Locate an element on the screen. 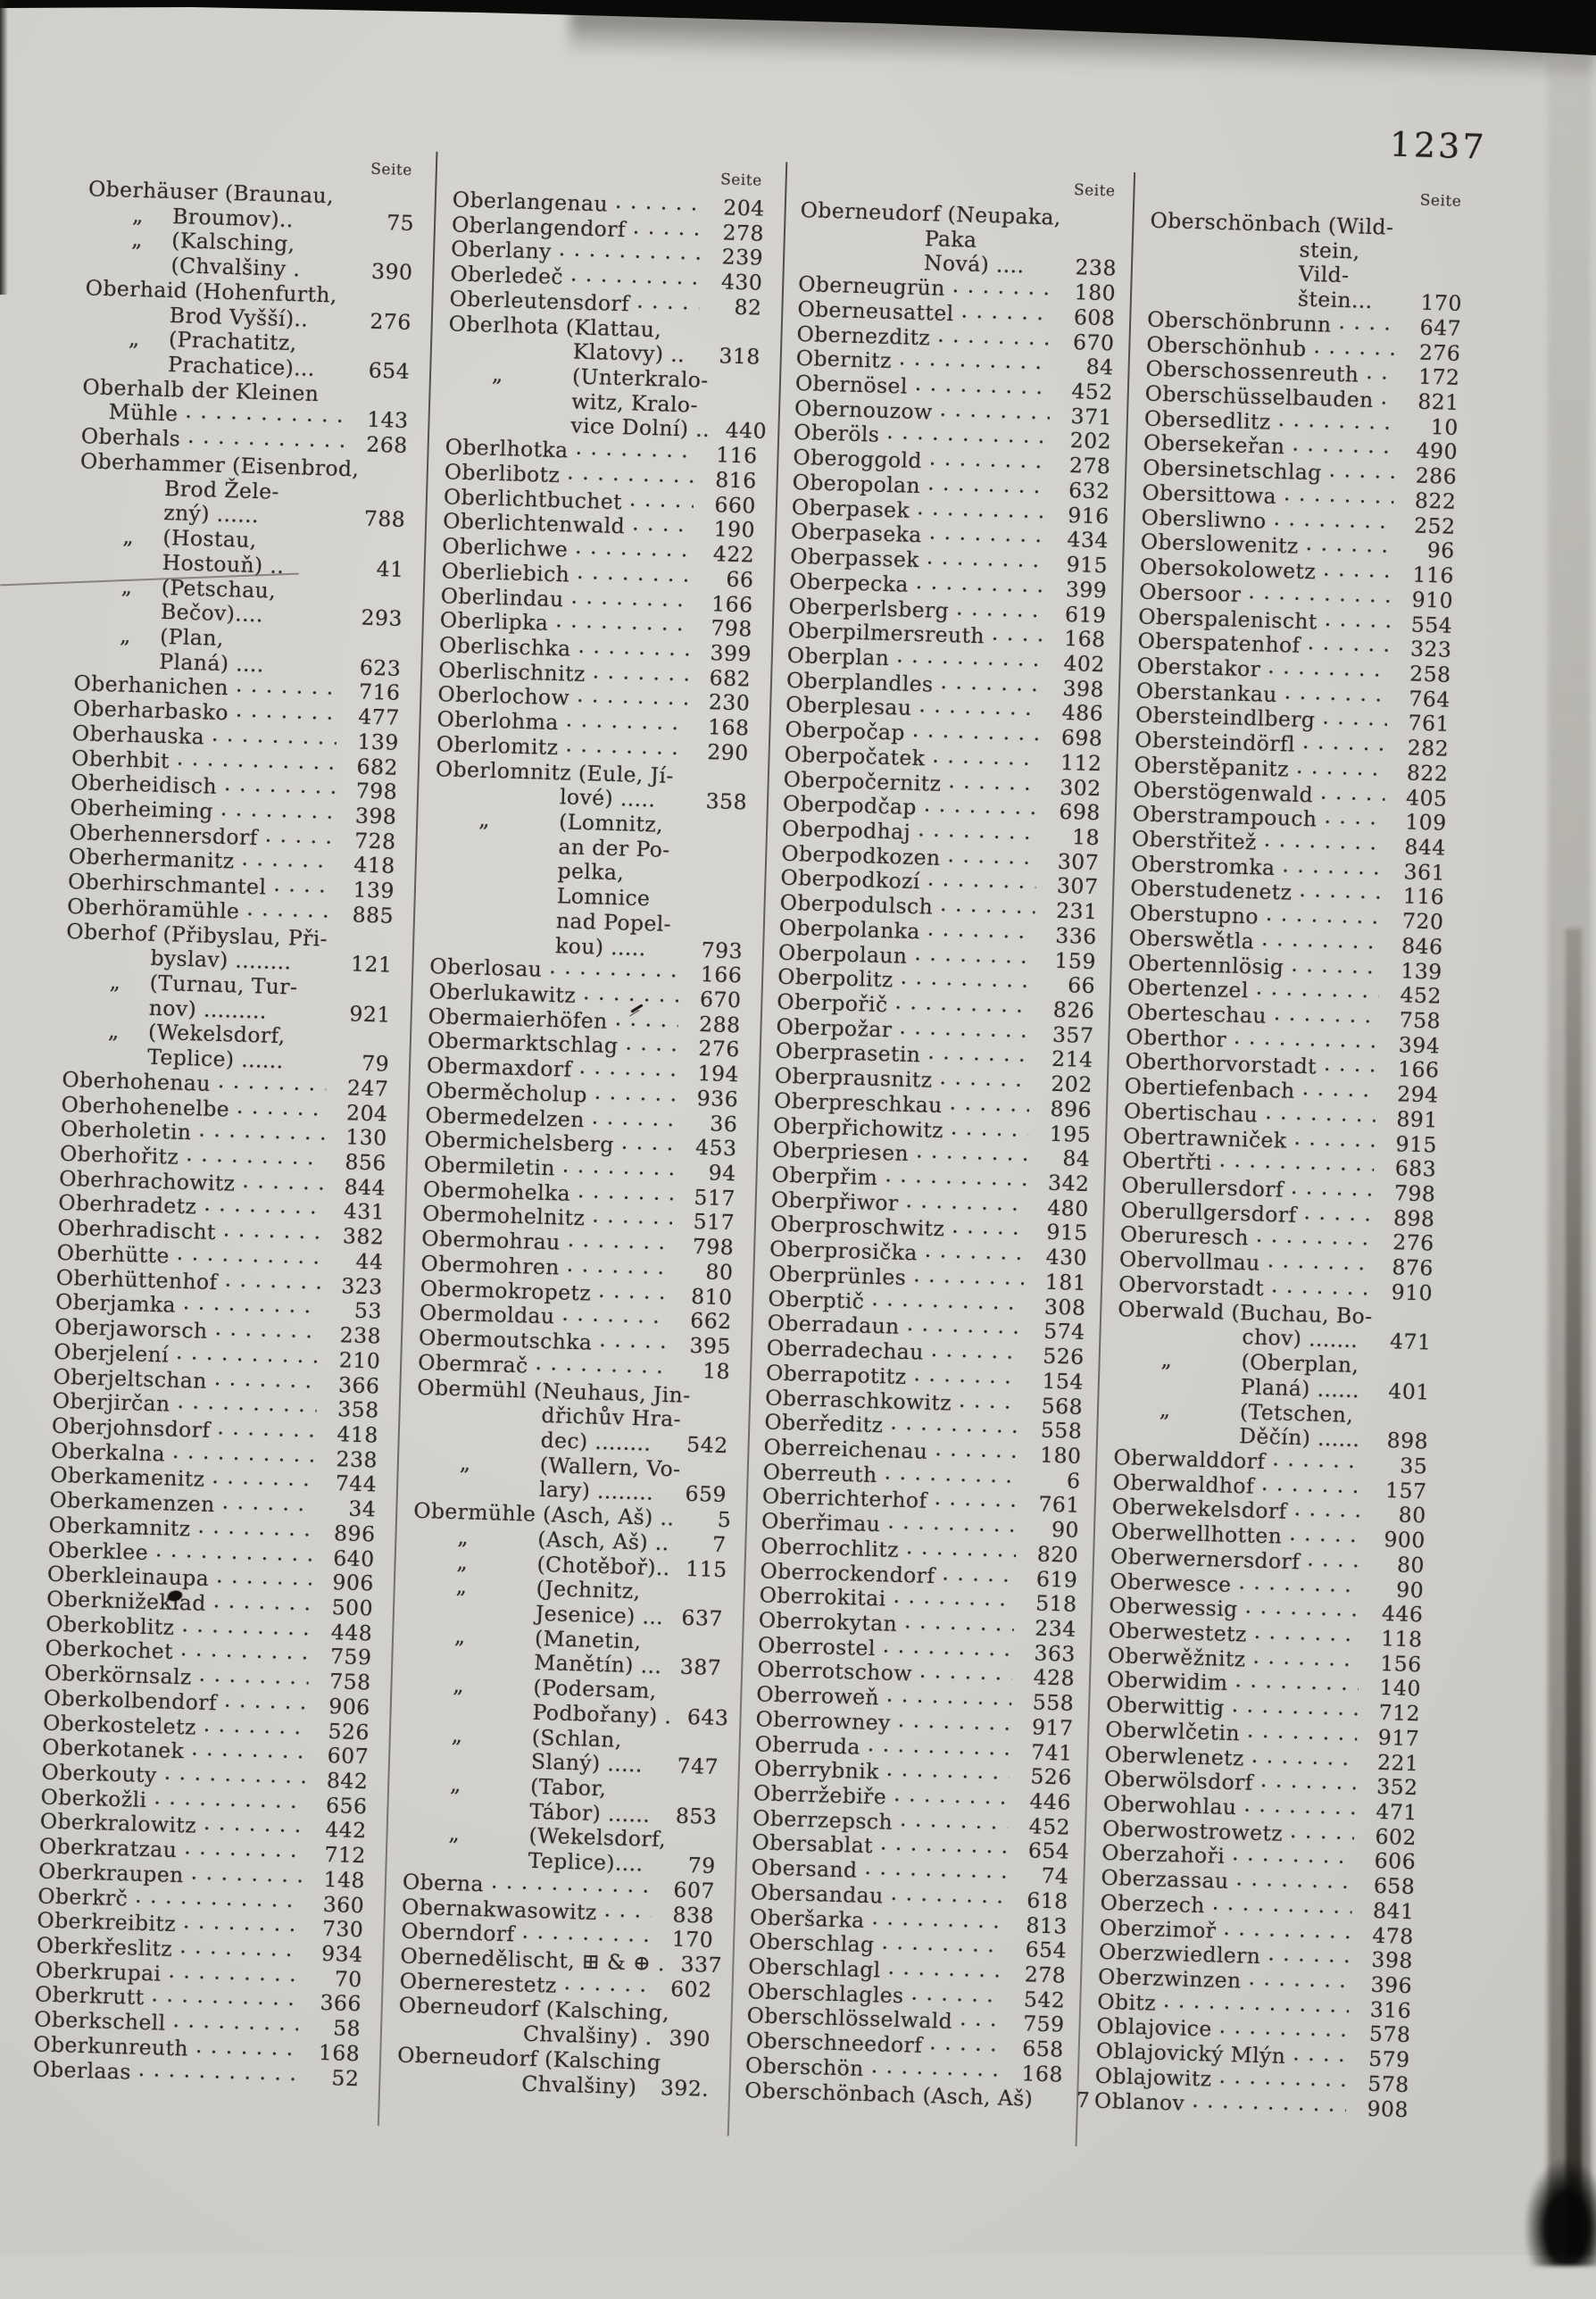 Image resolution: width=1596 pixels, height=2299 pixels. entry-page-number: 578 is located at coordinates (1382, 2036).